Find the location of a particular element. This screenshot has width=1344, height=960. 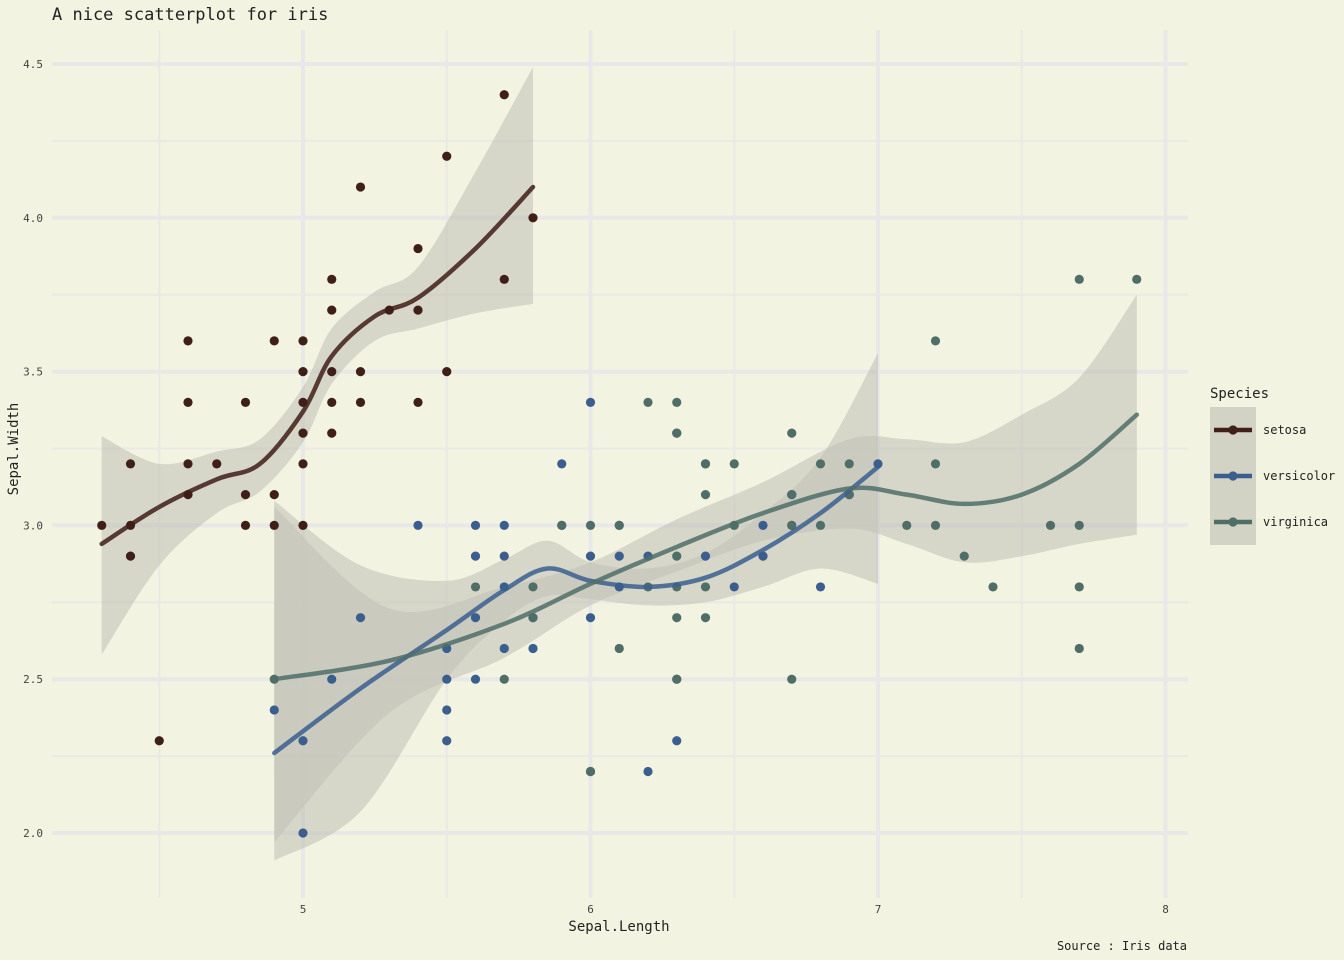

y-tick-label: 4.0 is located at coordinates (33, 218).